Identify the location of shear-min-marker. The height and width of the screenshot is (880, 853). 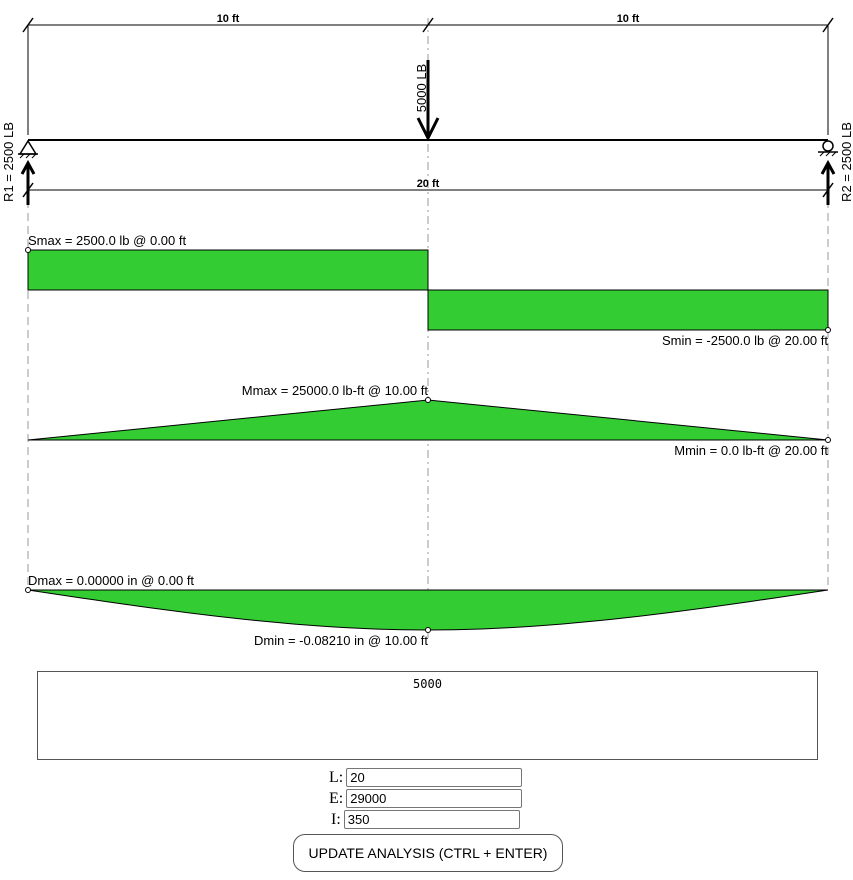
(828, 330).